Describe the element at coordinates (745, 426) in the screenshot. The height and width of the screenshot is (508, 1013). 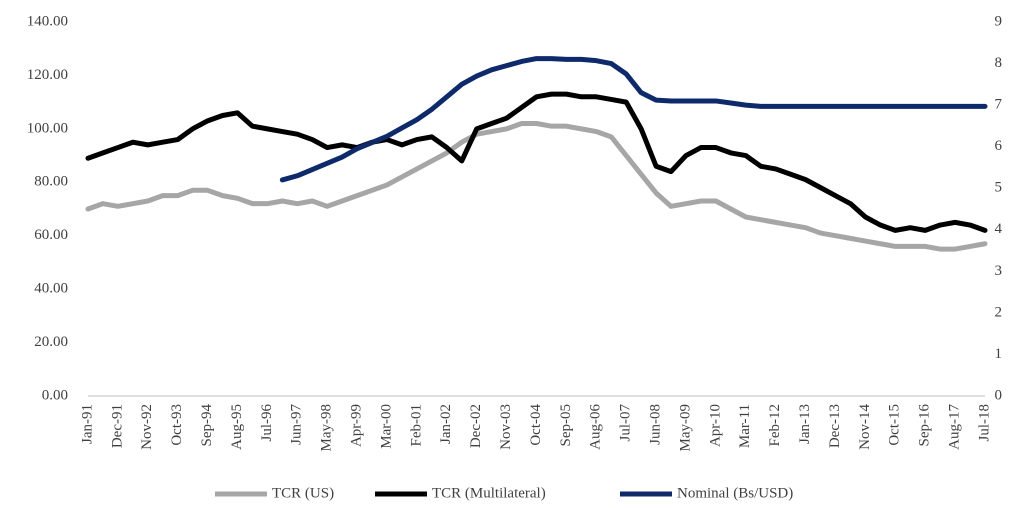
I see `x-tick-label: Mar-11` at that location.